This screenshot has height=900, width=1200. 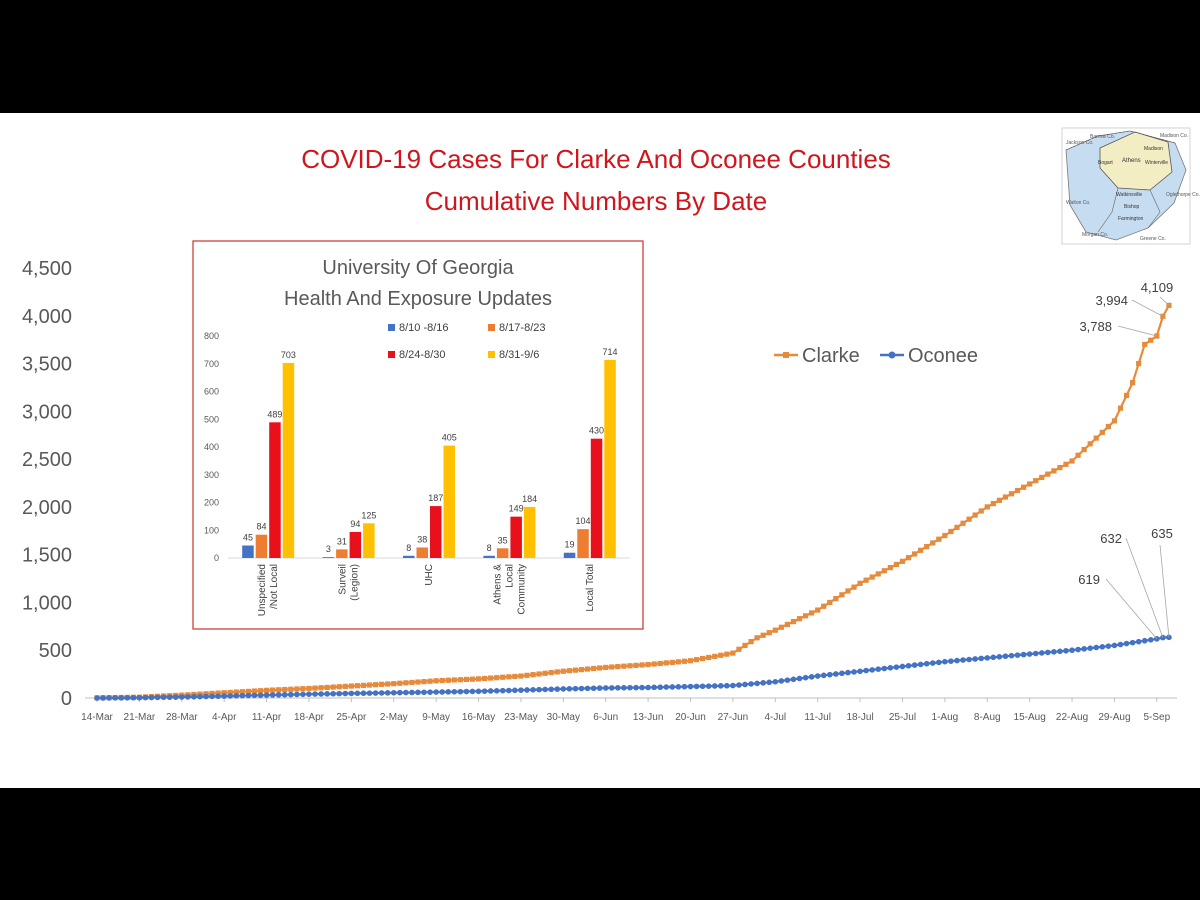 What do you see at coordinates (47, 365) in the screenshot?
I see `y-tick-label: 3,500` at bounding box center [47, 365].